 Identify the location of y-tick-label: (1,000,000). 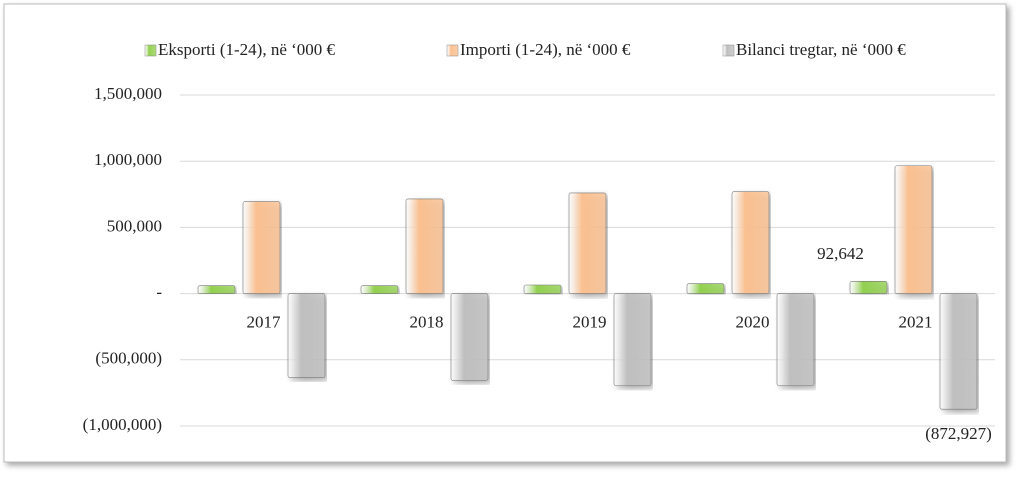
(122, 424).